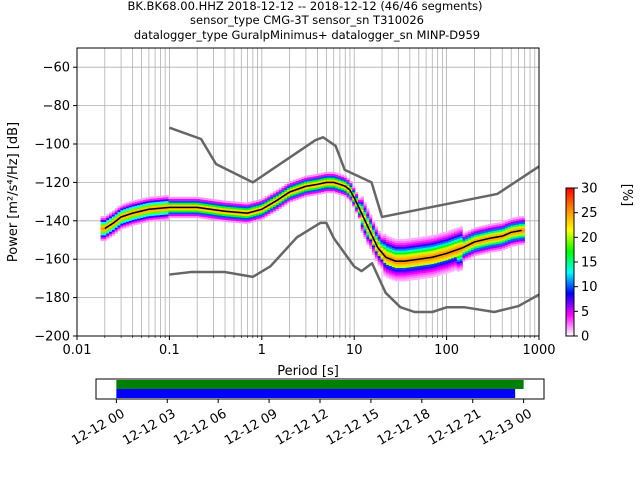 The width and height of the screenshot is (640, 480). Describe the element at coordinates (313, 221) in the screenshot. I see `mode-line` at that location.